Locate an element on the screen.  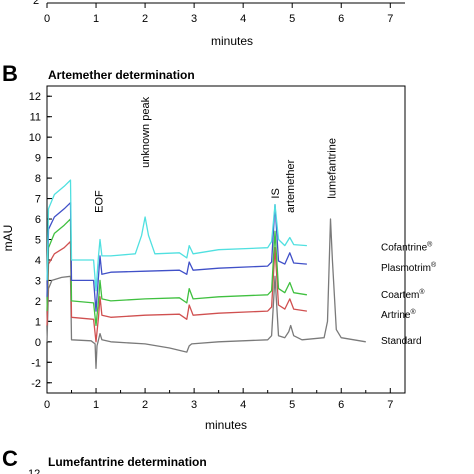
panel-b-y-axis-title: mAU is located at coordinates (8, 238).